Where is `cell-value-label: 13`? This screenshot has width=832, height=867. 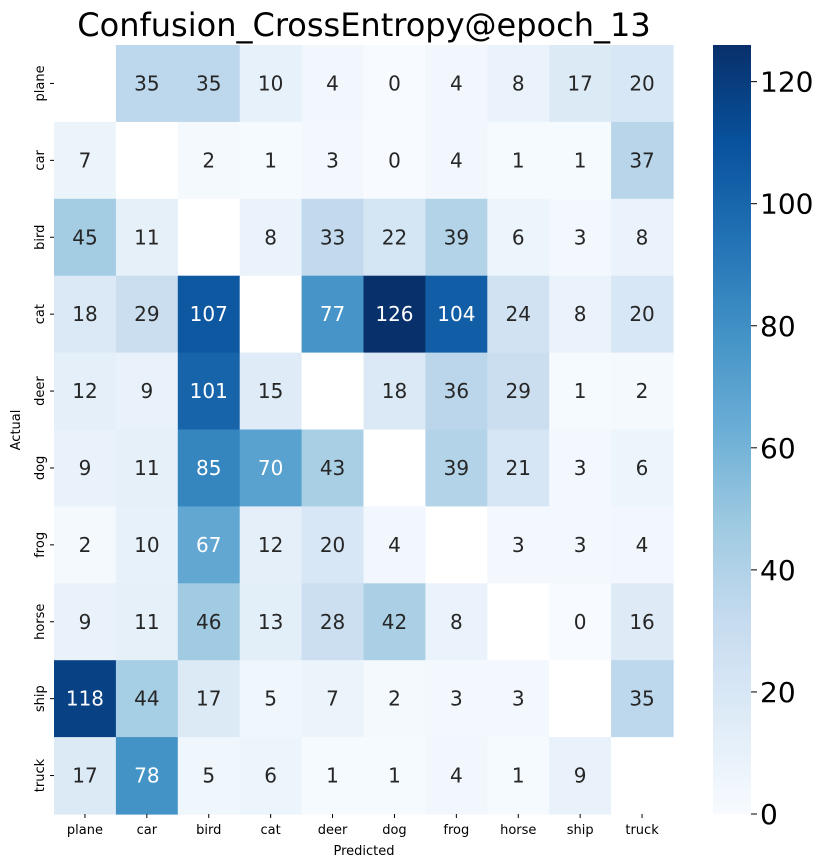 cell-value-label: 13 is located at coordinates (270, 622).